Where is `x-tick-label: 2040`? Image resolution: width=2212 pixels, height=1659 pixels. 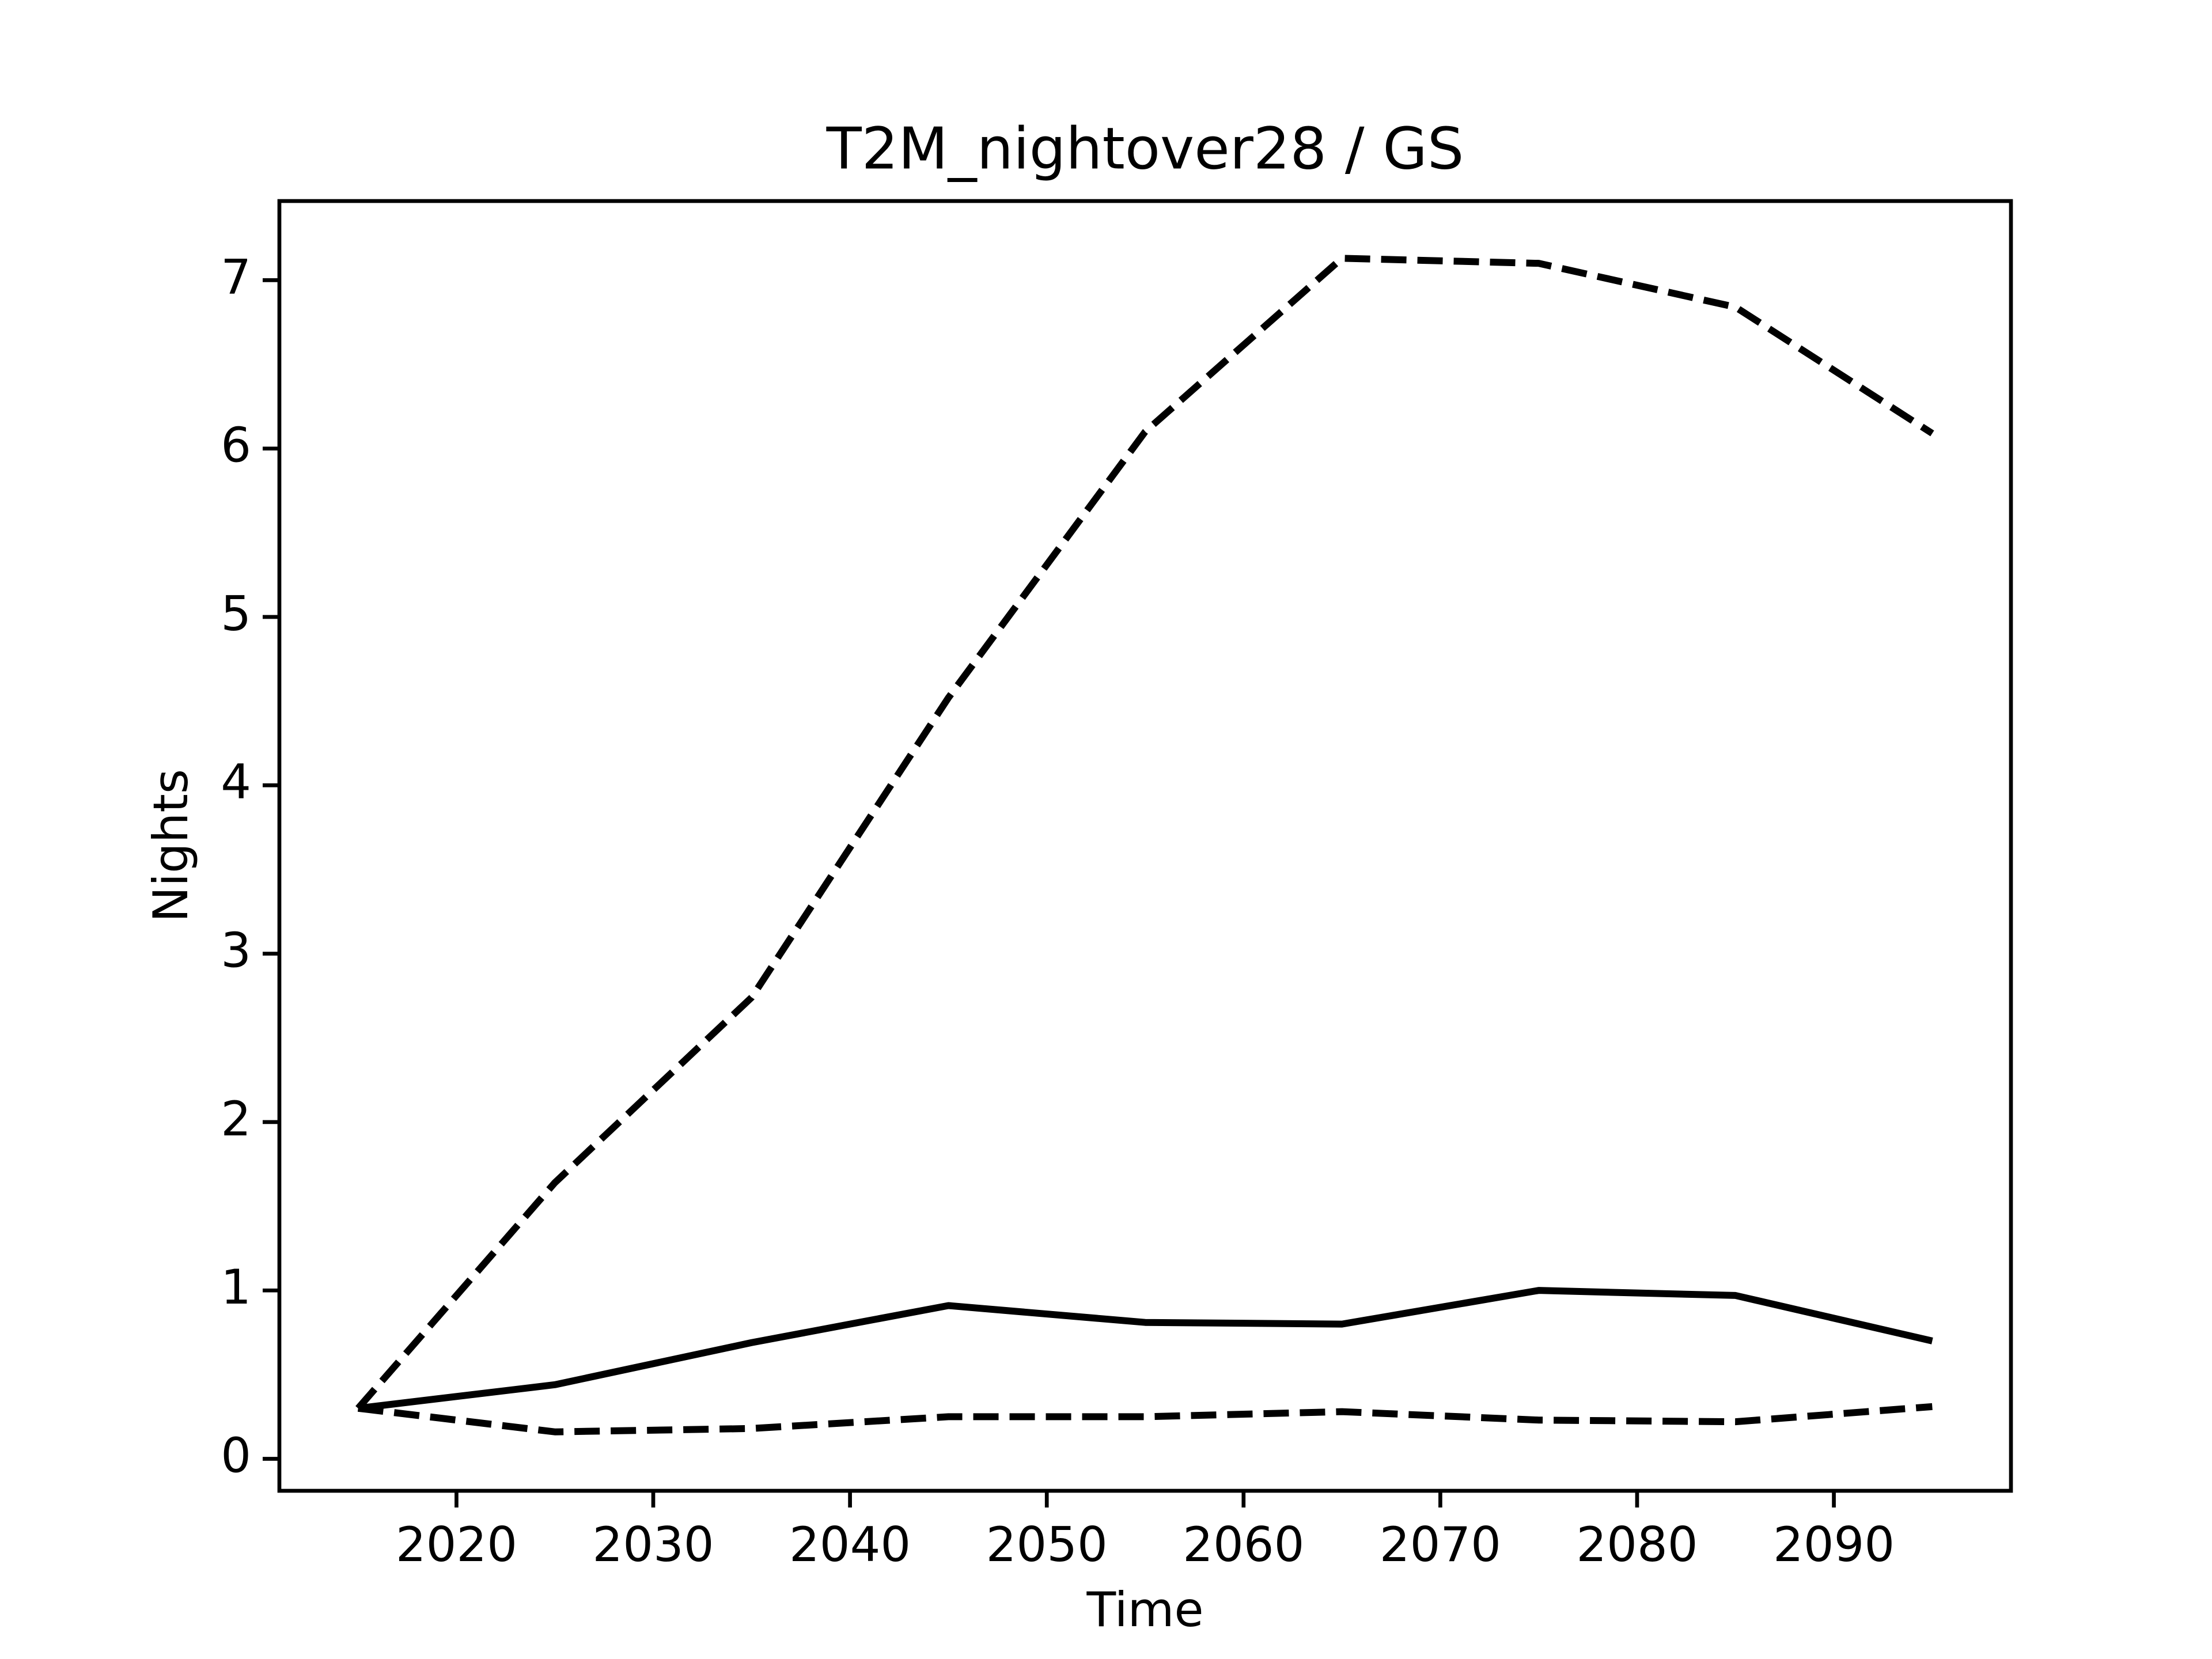 x-tick-label: 2040 is located at coordinates (850, 1545).